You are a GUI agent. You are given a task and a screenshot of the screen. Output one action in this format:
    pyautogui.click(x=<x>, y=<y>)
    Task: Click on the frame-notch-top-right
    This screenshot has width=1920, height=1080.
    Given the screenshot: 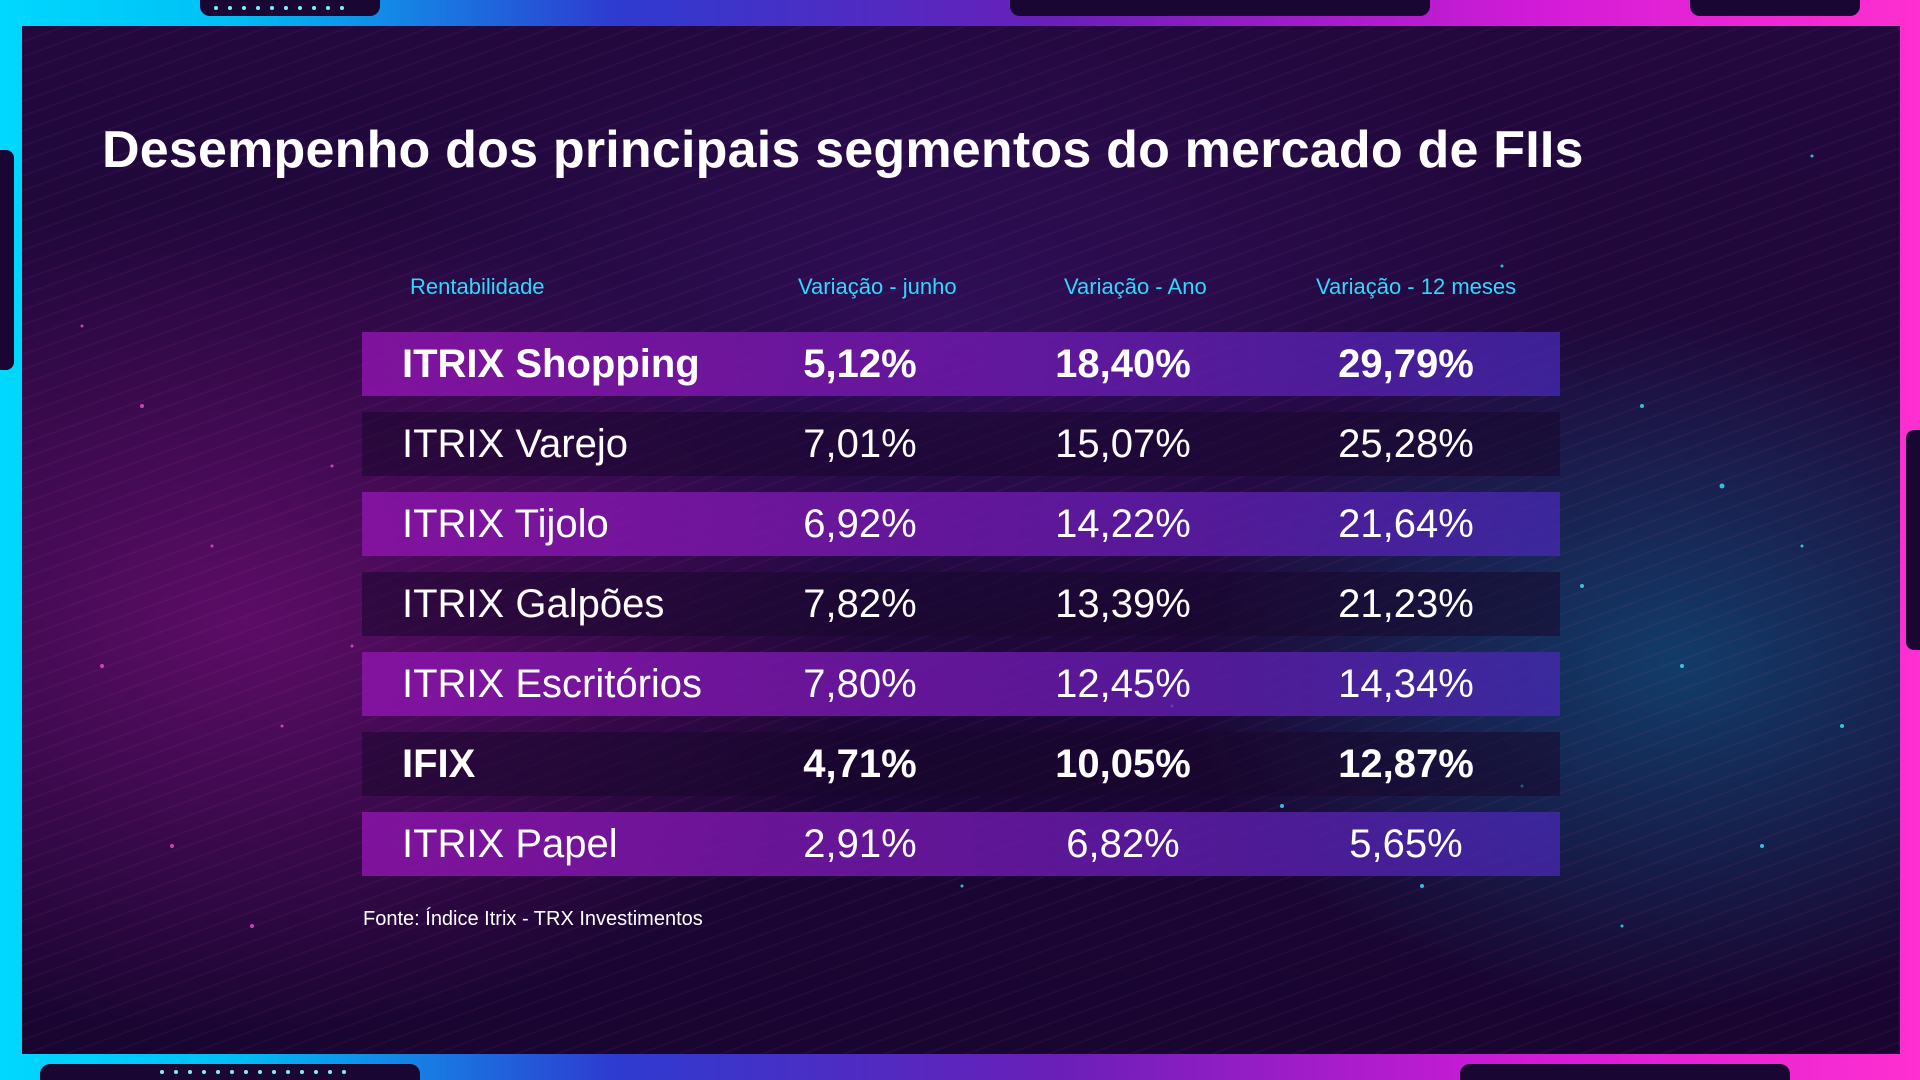 What is the action you would take?
    pyautogui.click(x=1775, y=8)
    